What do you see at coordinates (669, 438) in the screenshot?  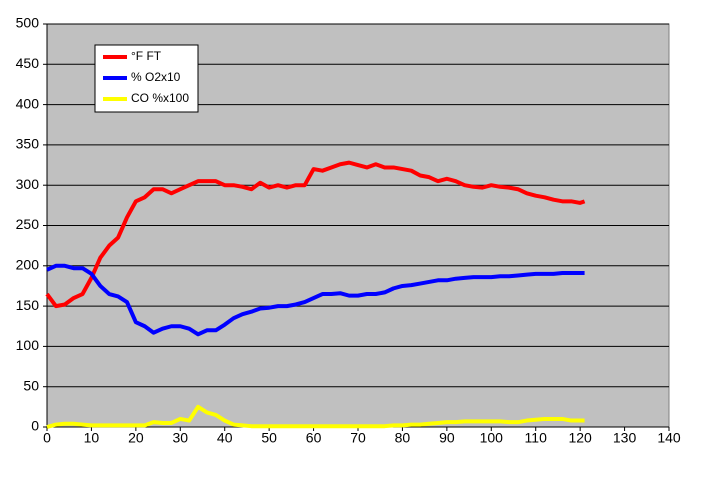 I see `x-tick-label: 140` at bounding box center [669, 438].